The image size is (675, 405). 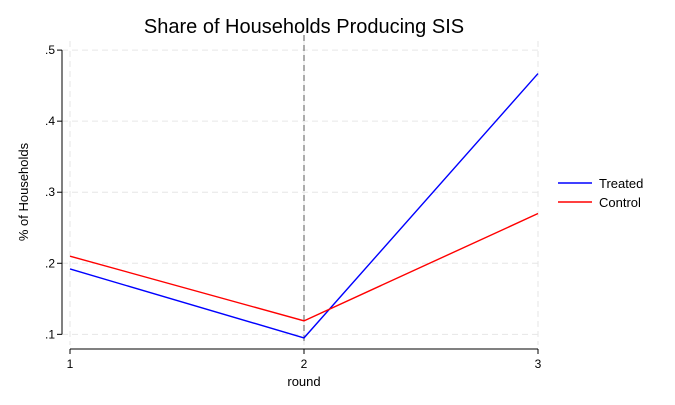 I want to click on y-tick-label: .5, so click(x=50, y=50).